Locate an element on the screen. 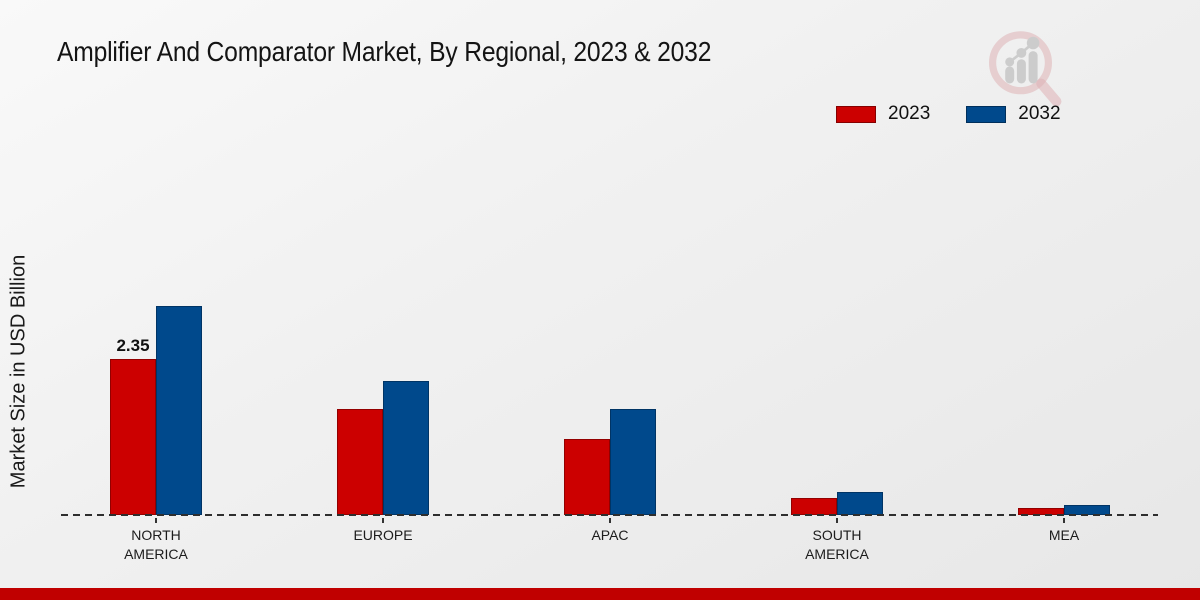 The image size is (1200, 600). footer-bar is located at coordinates (600, 594).